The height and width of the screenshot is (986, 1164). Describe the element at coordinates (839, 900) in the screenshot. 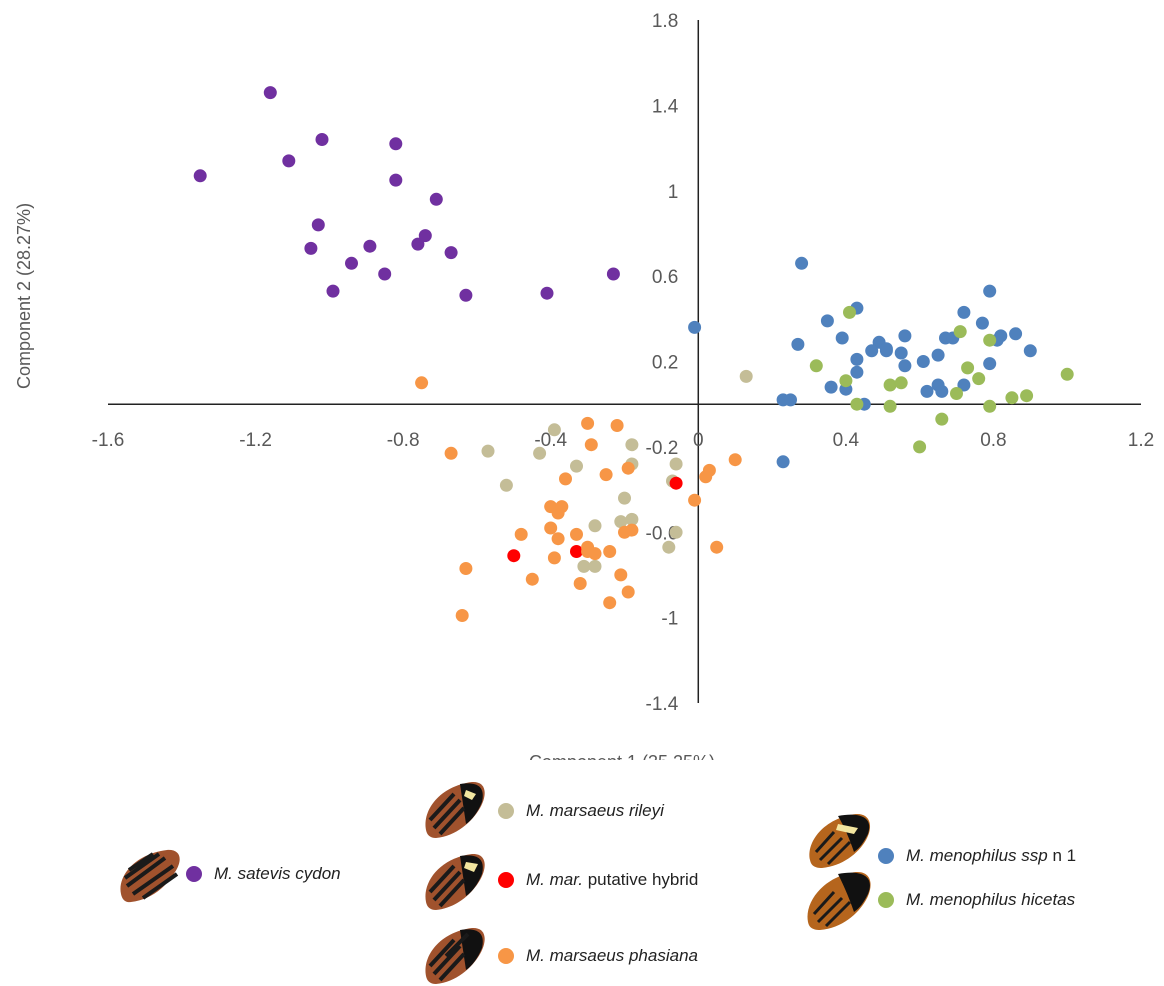

I see `butterfly-wing-icon-hicetas` at that location.